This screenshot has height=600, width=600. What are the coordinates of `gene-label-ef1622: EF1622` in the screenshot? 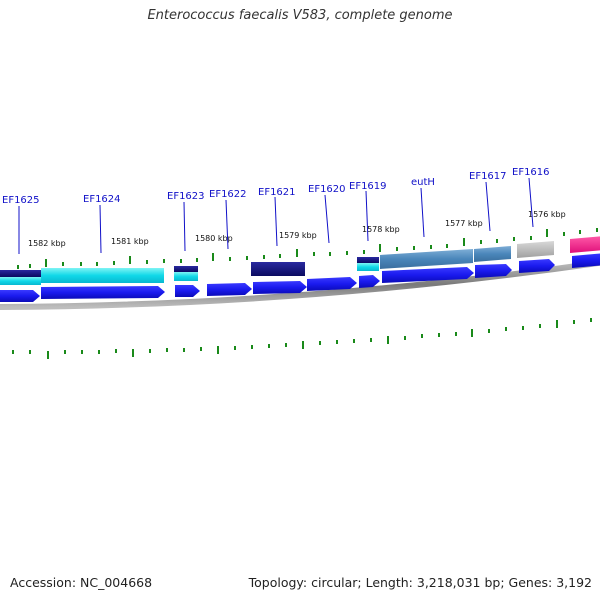 It's located at (228, 194).